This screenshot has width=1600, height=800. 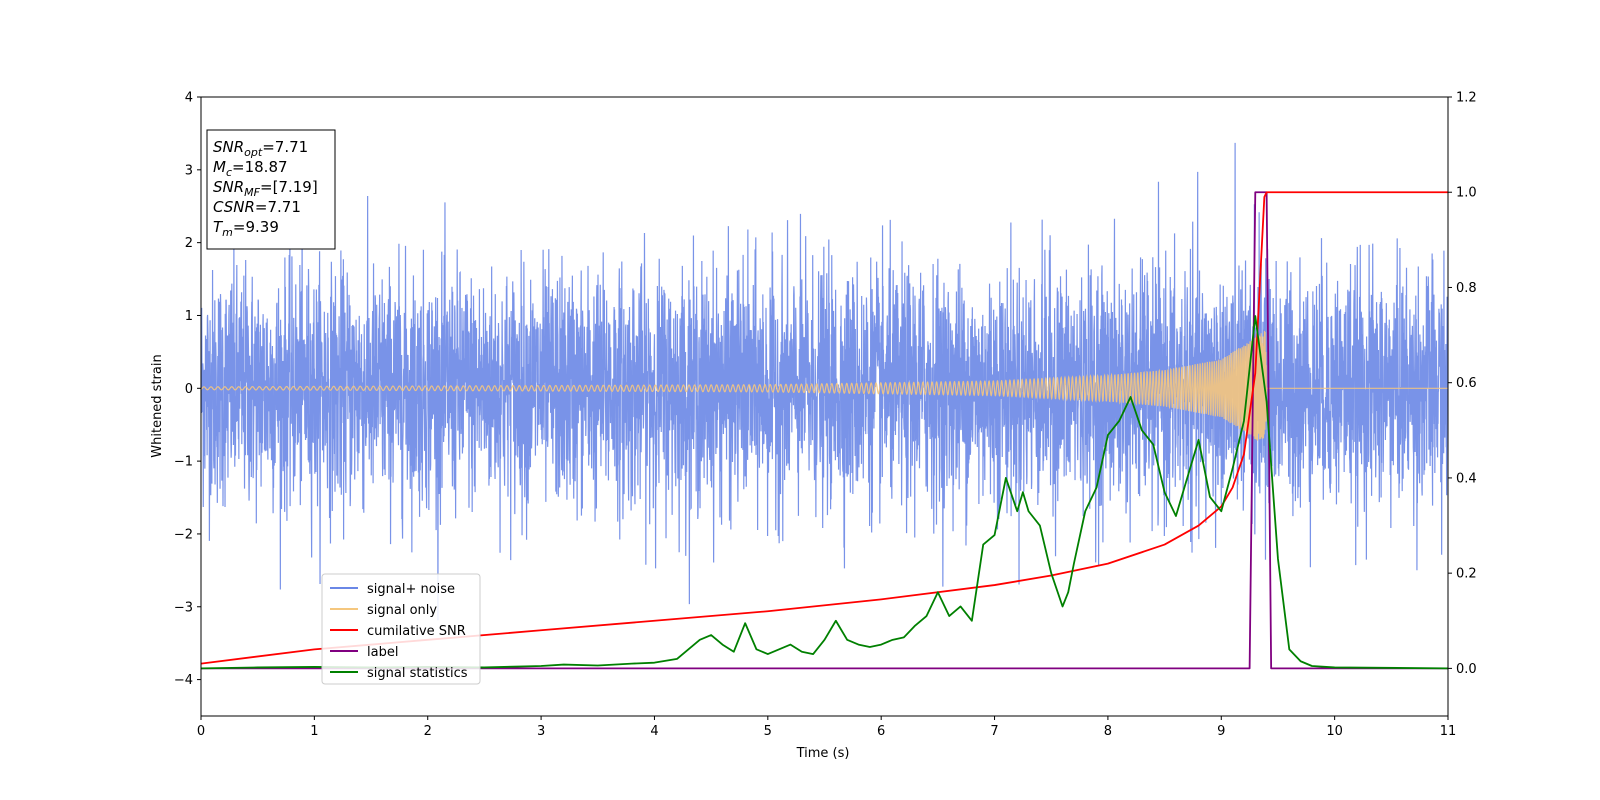 I want to click on info-line: Tm=9.39, so click(x=246, y=228).